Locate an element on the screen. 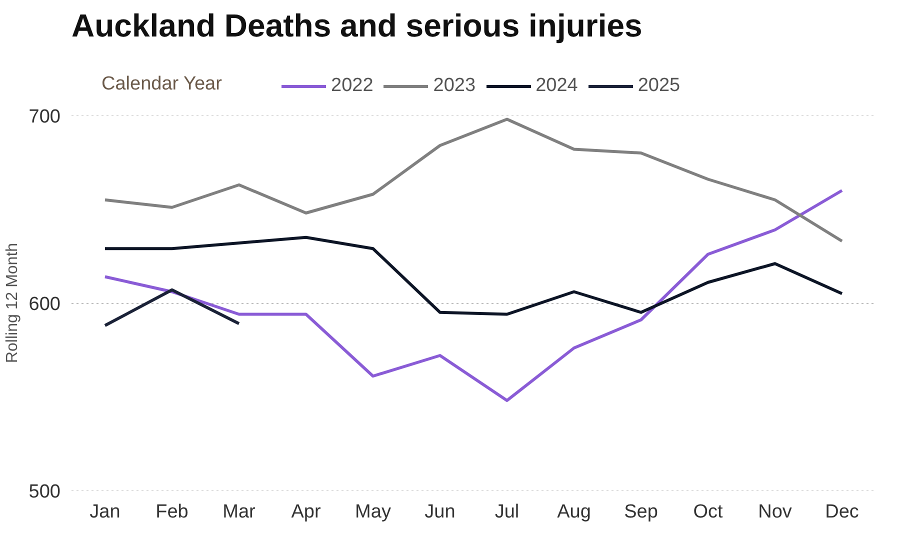 The height and width of the screenshot is (551, 905). x-tick-label: Aug is located at coordinates (574, 512).